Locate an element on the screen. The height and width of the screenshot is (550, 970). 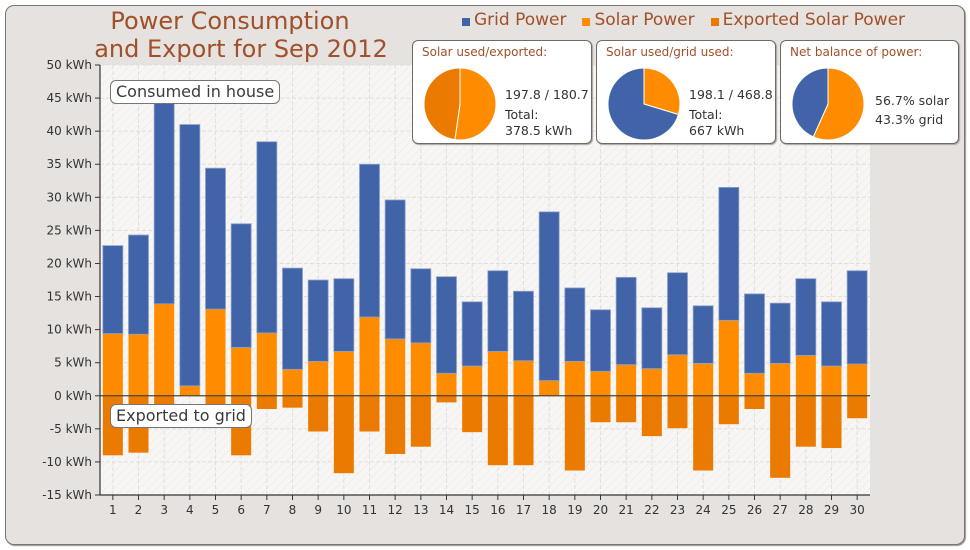
y-tick-label: 20 kWh is located at coordinates (69, 263).